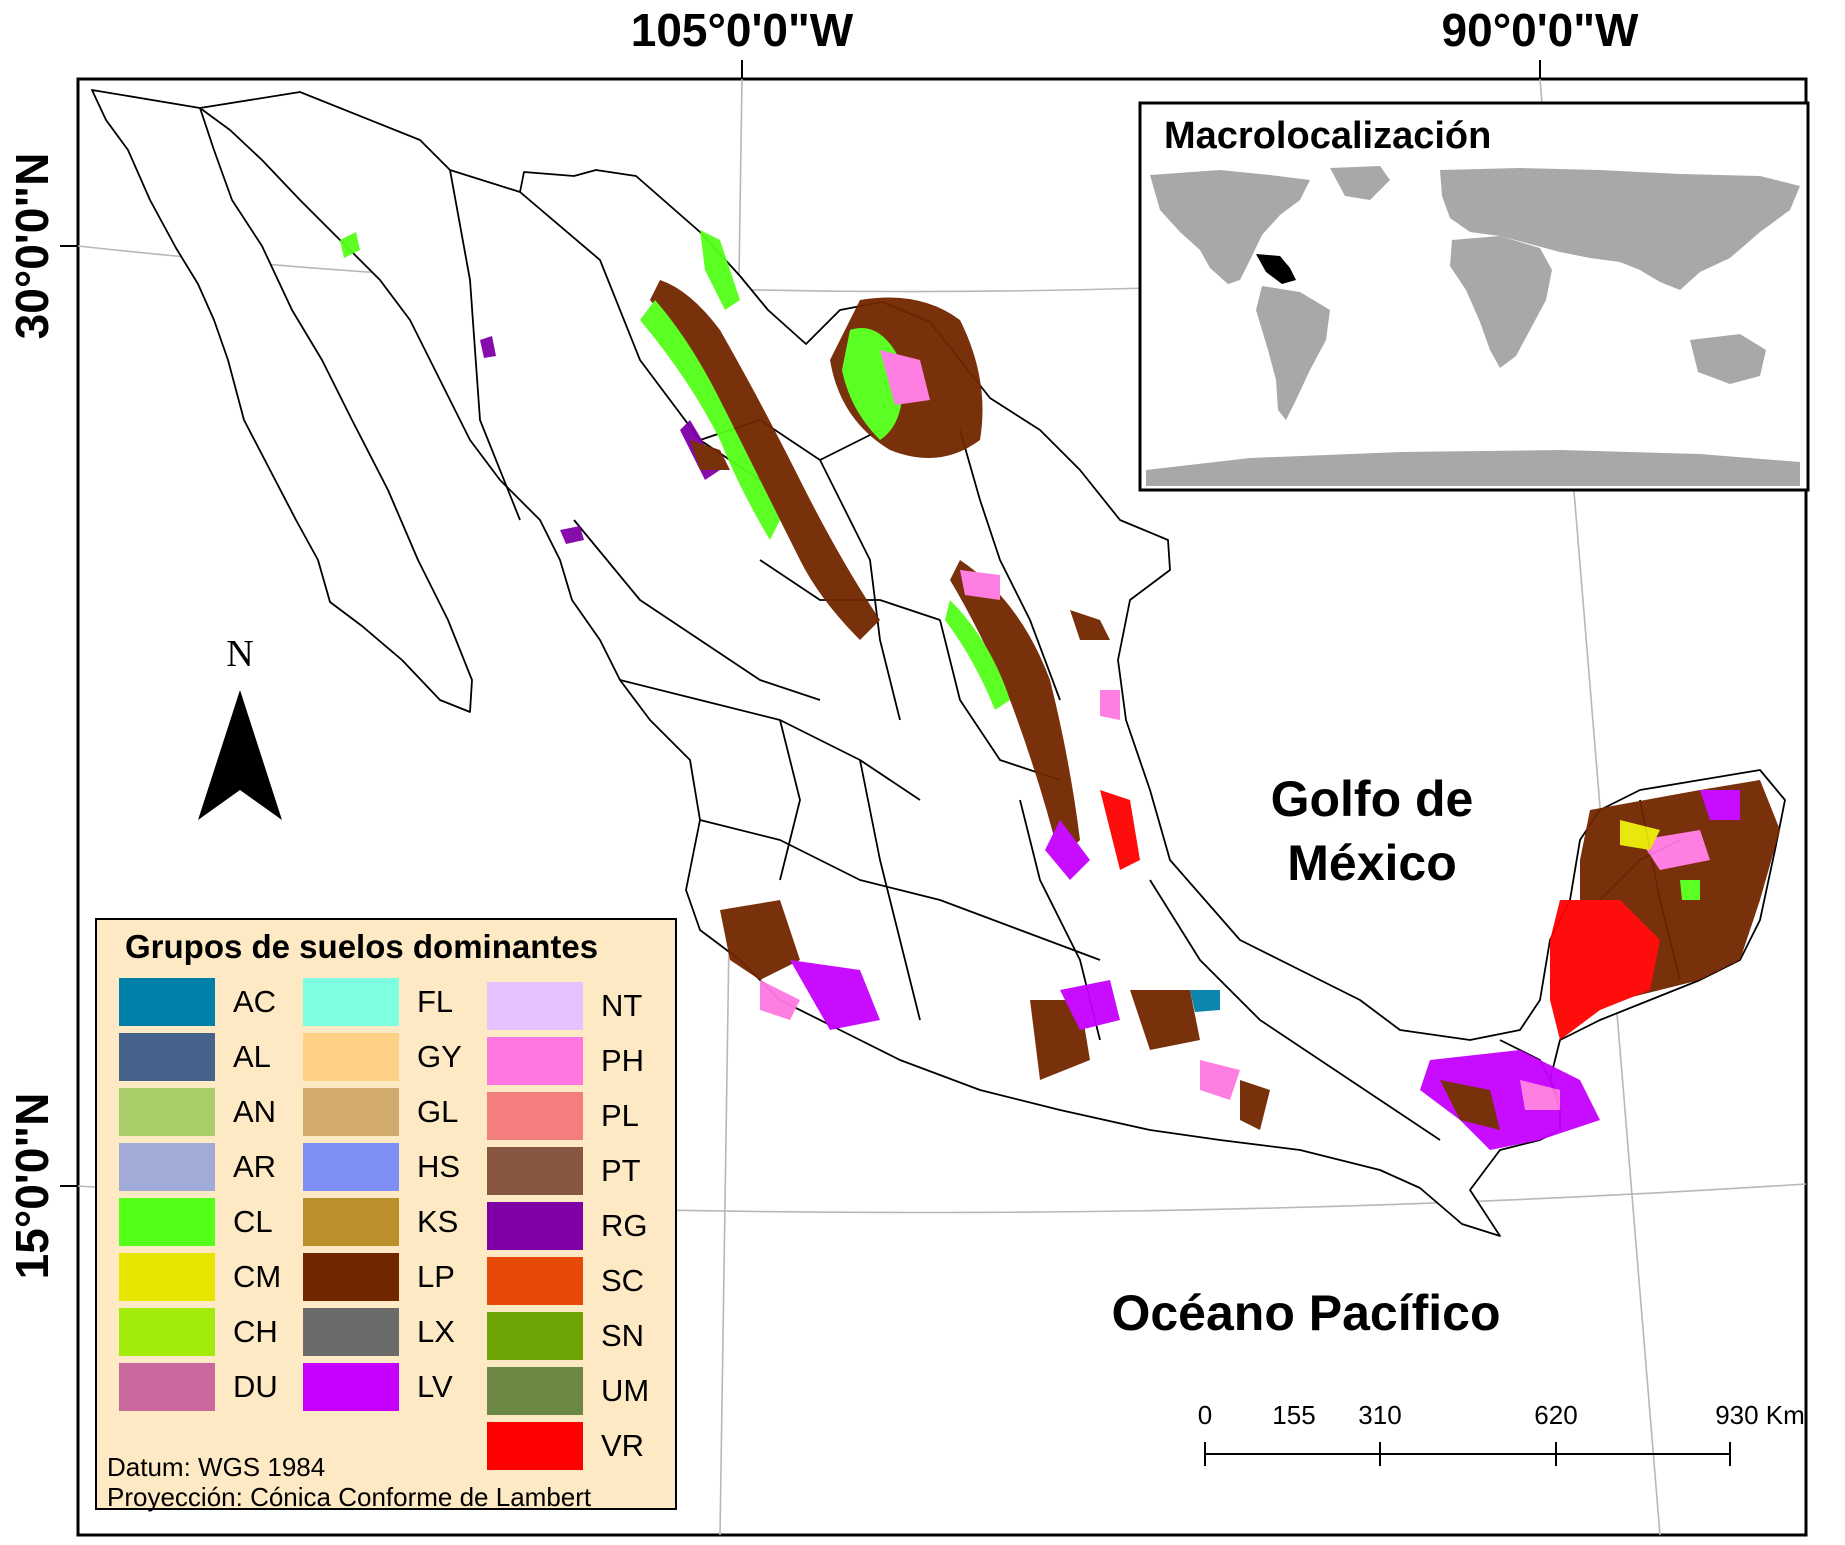 The height and width of the screenshot is (1545, 1845). I want to click on pacific-label: Océano Pacífico, so click(1305, 1313).